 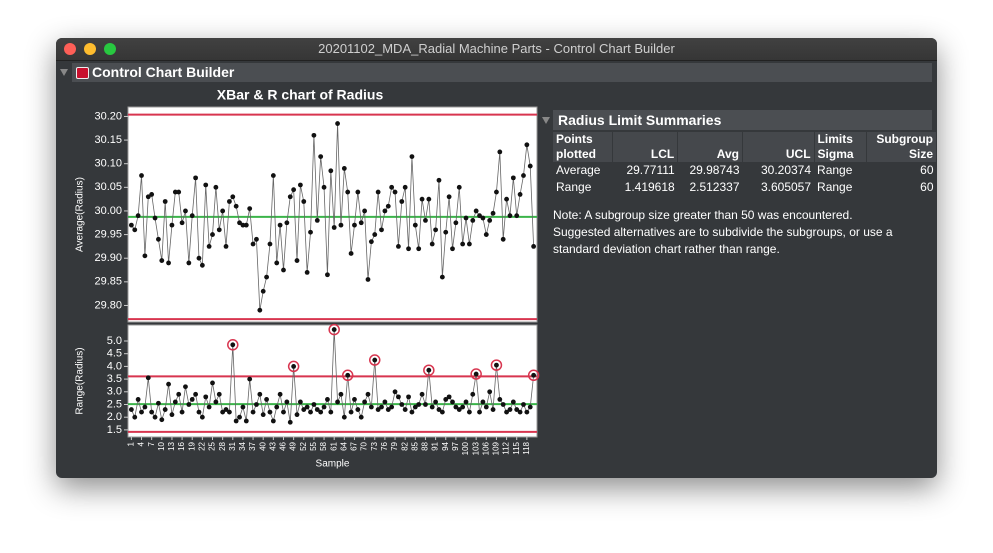 I want to click on red-triangle-menu, so click(x=82, y=73).